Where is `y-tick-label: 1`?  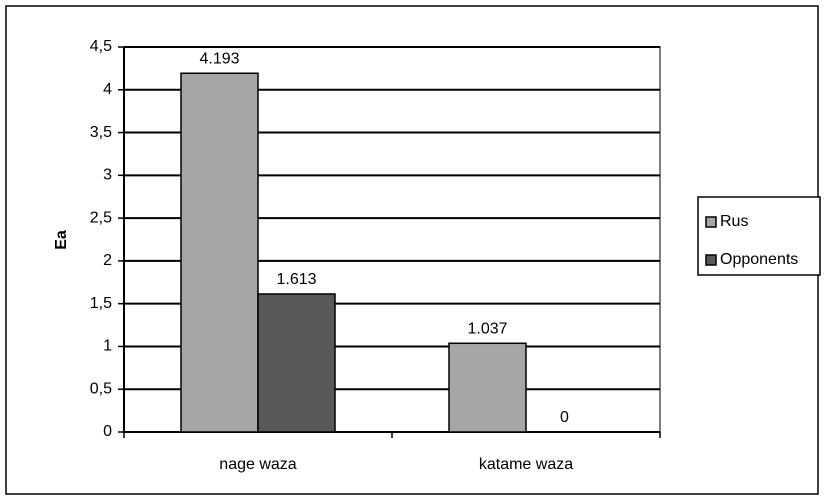 y-tick-label: 1 is located at coordinates (107, 346).